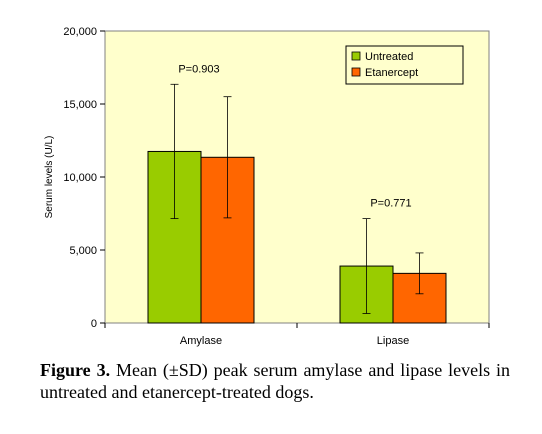 The height and width of the screenshot is (434, 542). Describe the element at coordinates (356, 72) in the screenshot. I see `legend-swatch-etanercept` at that location.